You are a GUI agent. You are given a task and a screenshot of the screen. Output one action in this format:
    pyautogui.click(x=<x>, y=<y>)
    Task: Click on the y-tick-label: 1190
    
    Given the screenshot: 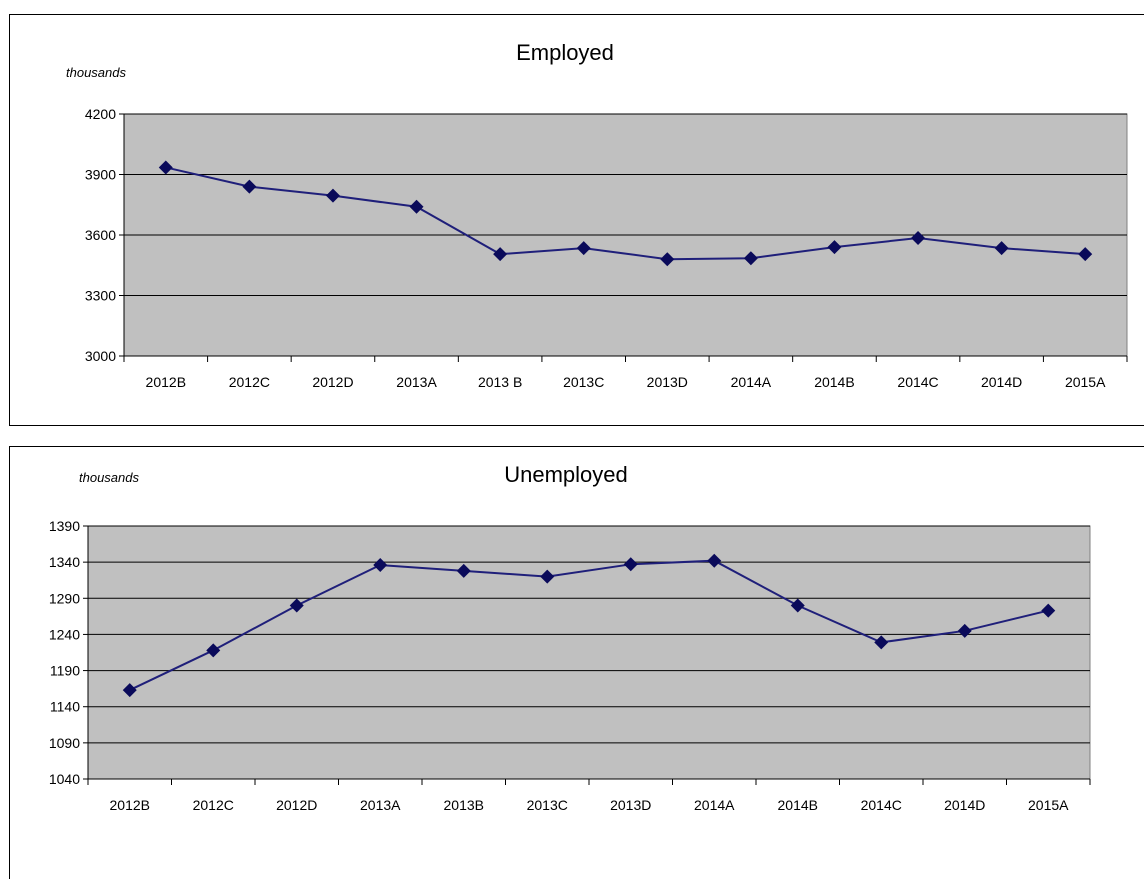 What is the action you would take?
    pyautogui.click(x=65, y=671)
    